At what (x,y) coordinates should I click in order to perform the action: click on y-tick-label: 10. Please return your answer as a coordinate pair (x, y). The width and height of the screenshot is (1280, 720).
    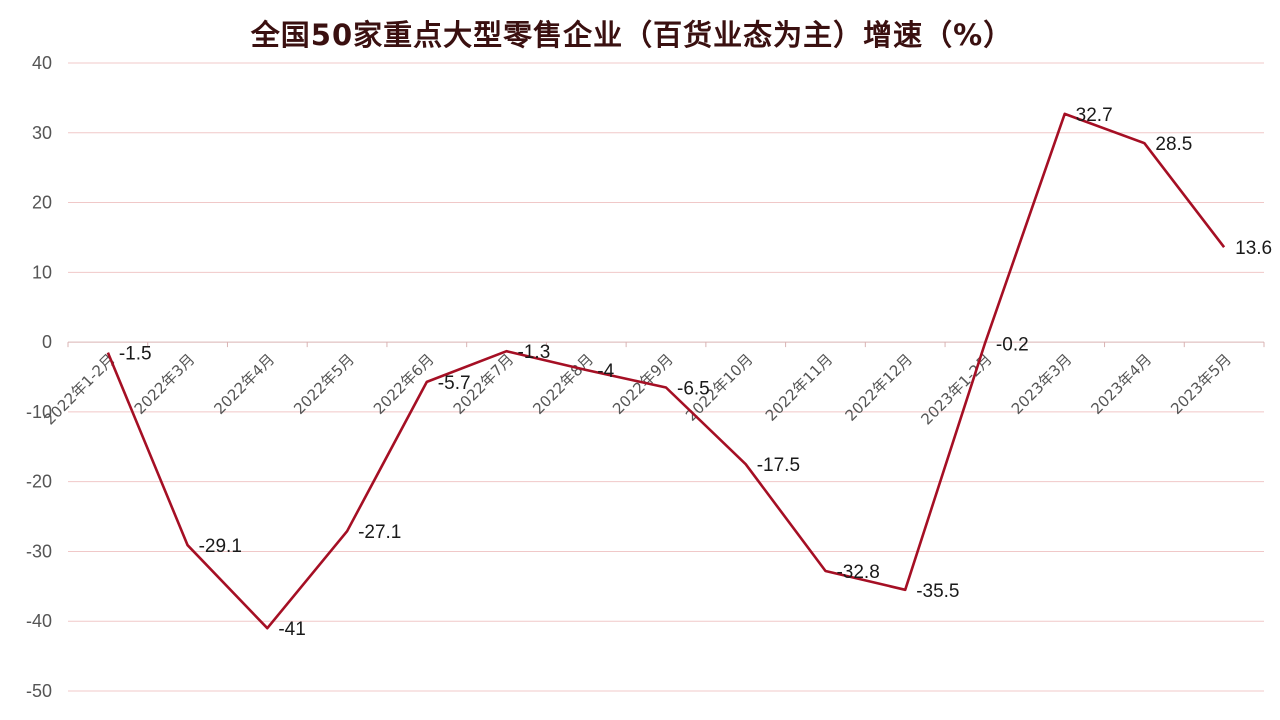
    Looking at the image, I should click on (42, 272).